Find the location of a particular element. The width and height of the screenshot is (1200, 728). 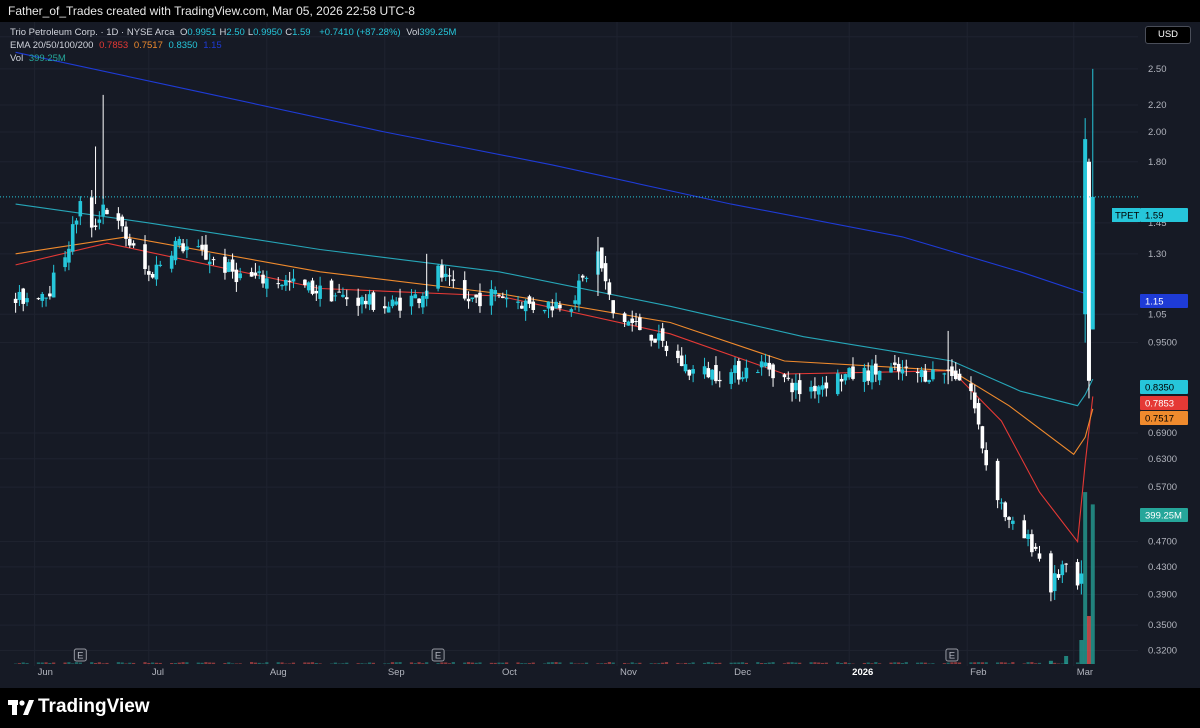

x-tick-label: Aug is located at coordinates (278, 672).